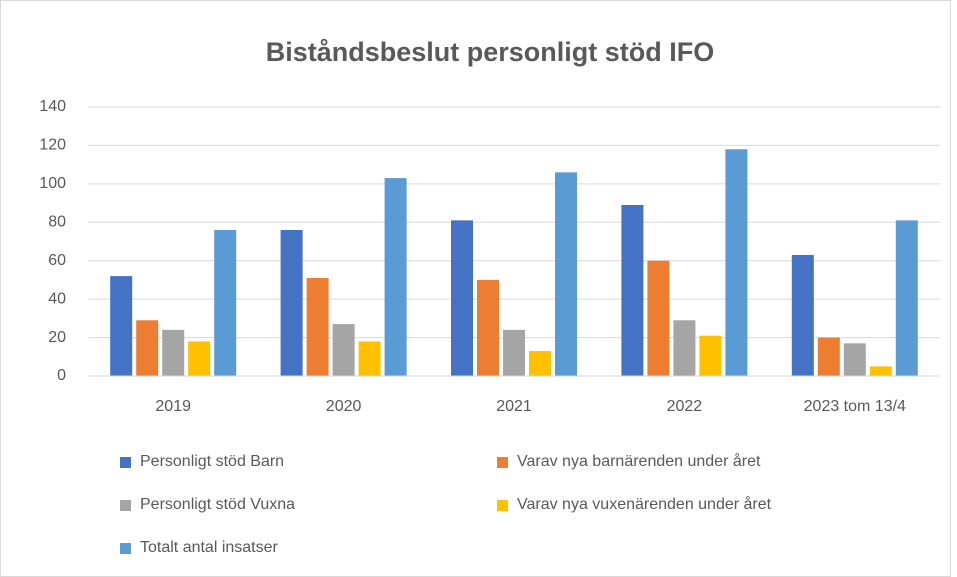 Image resolution: width=957 pixels, height=577 pixels. I want to click on chart-title: Biståndsbeslut personligt stöd IFO, so click(490, 52).